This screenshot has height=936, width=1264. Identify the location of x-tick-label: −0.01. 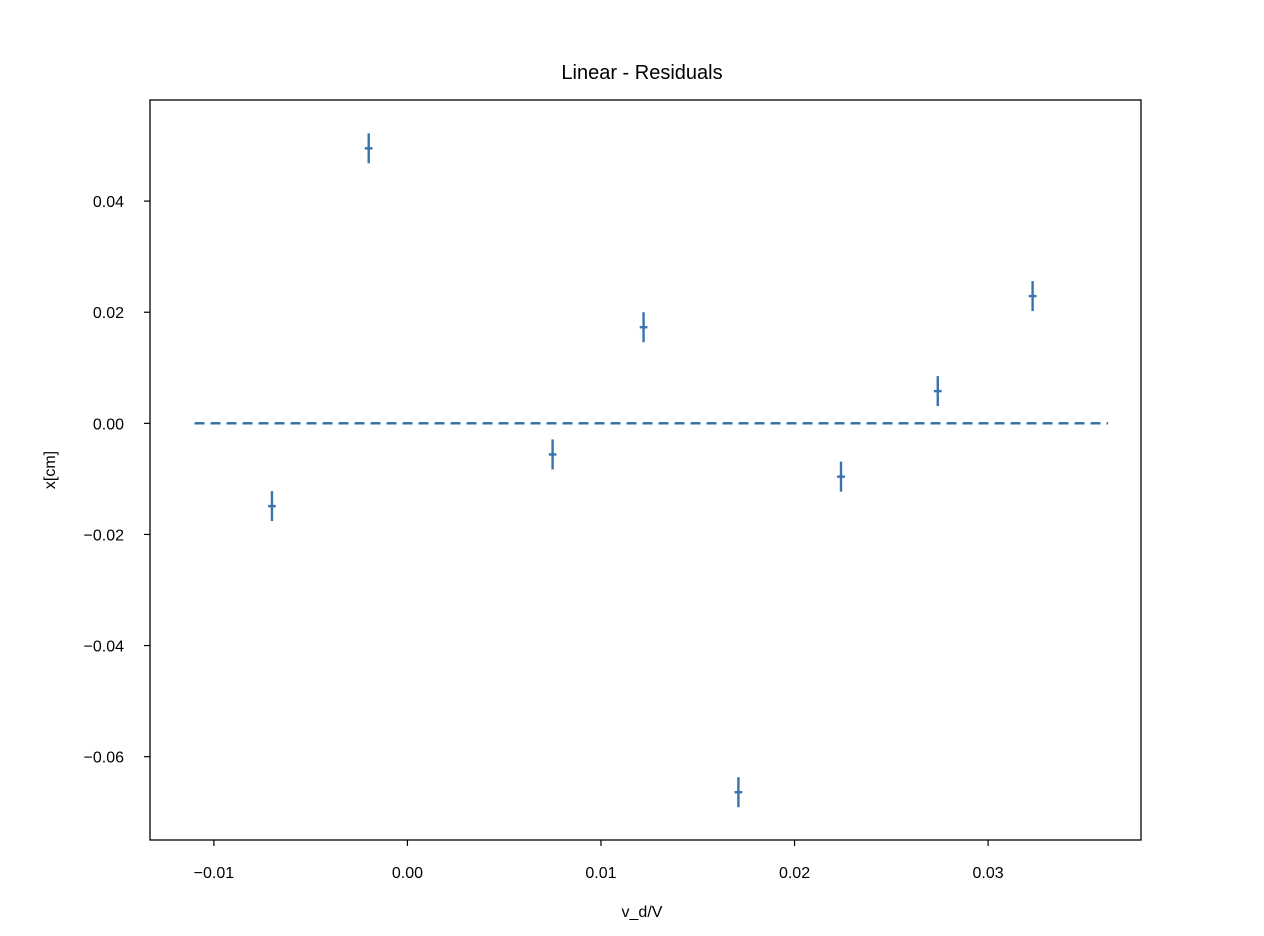
(214, 873).